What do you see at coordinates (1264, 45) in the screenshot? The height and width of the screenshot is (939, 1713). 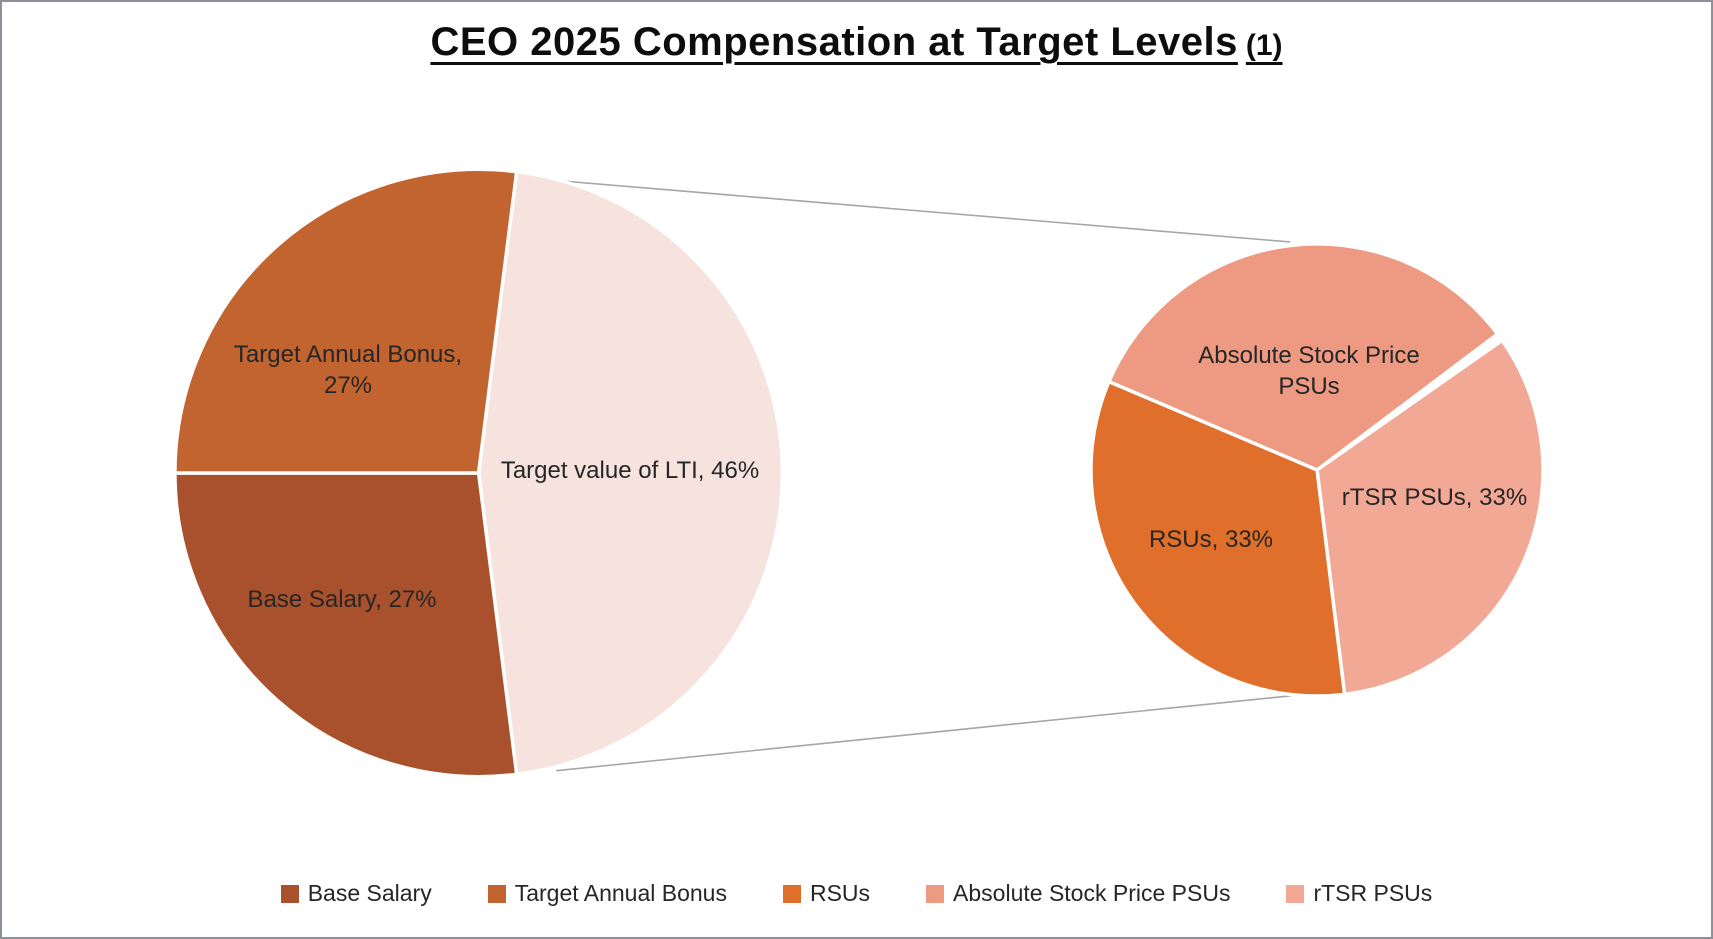 I see `chart-title-footnote-ref: (1)` at bounding box center [1264, 45].